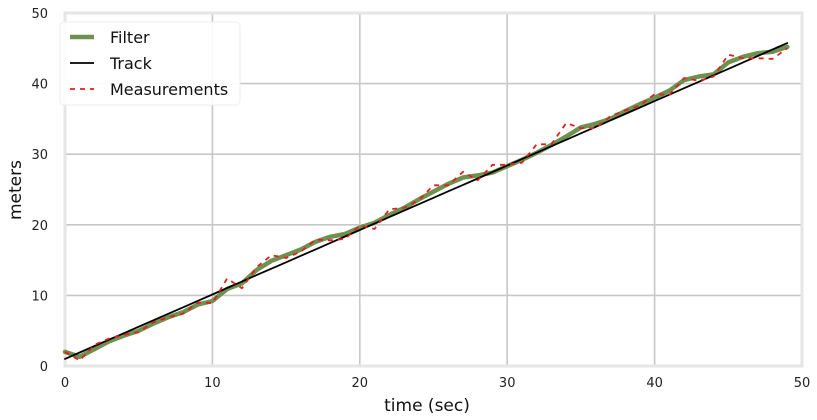 The width and height of the screenshot is (817, 420). I want to click on y-tick-label: 0, so click(44, 367).